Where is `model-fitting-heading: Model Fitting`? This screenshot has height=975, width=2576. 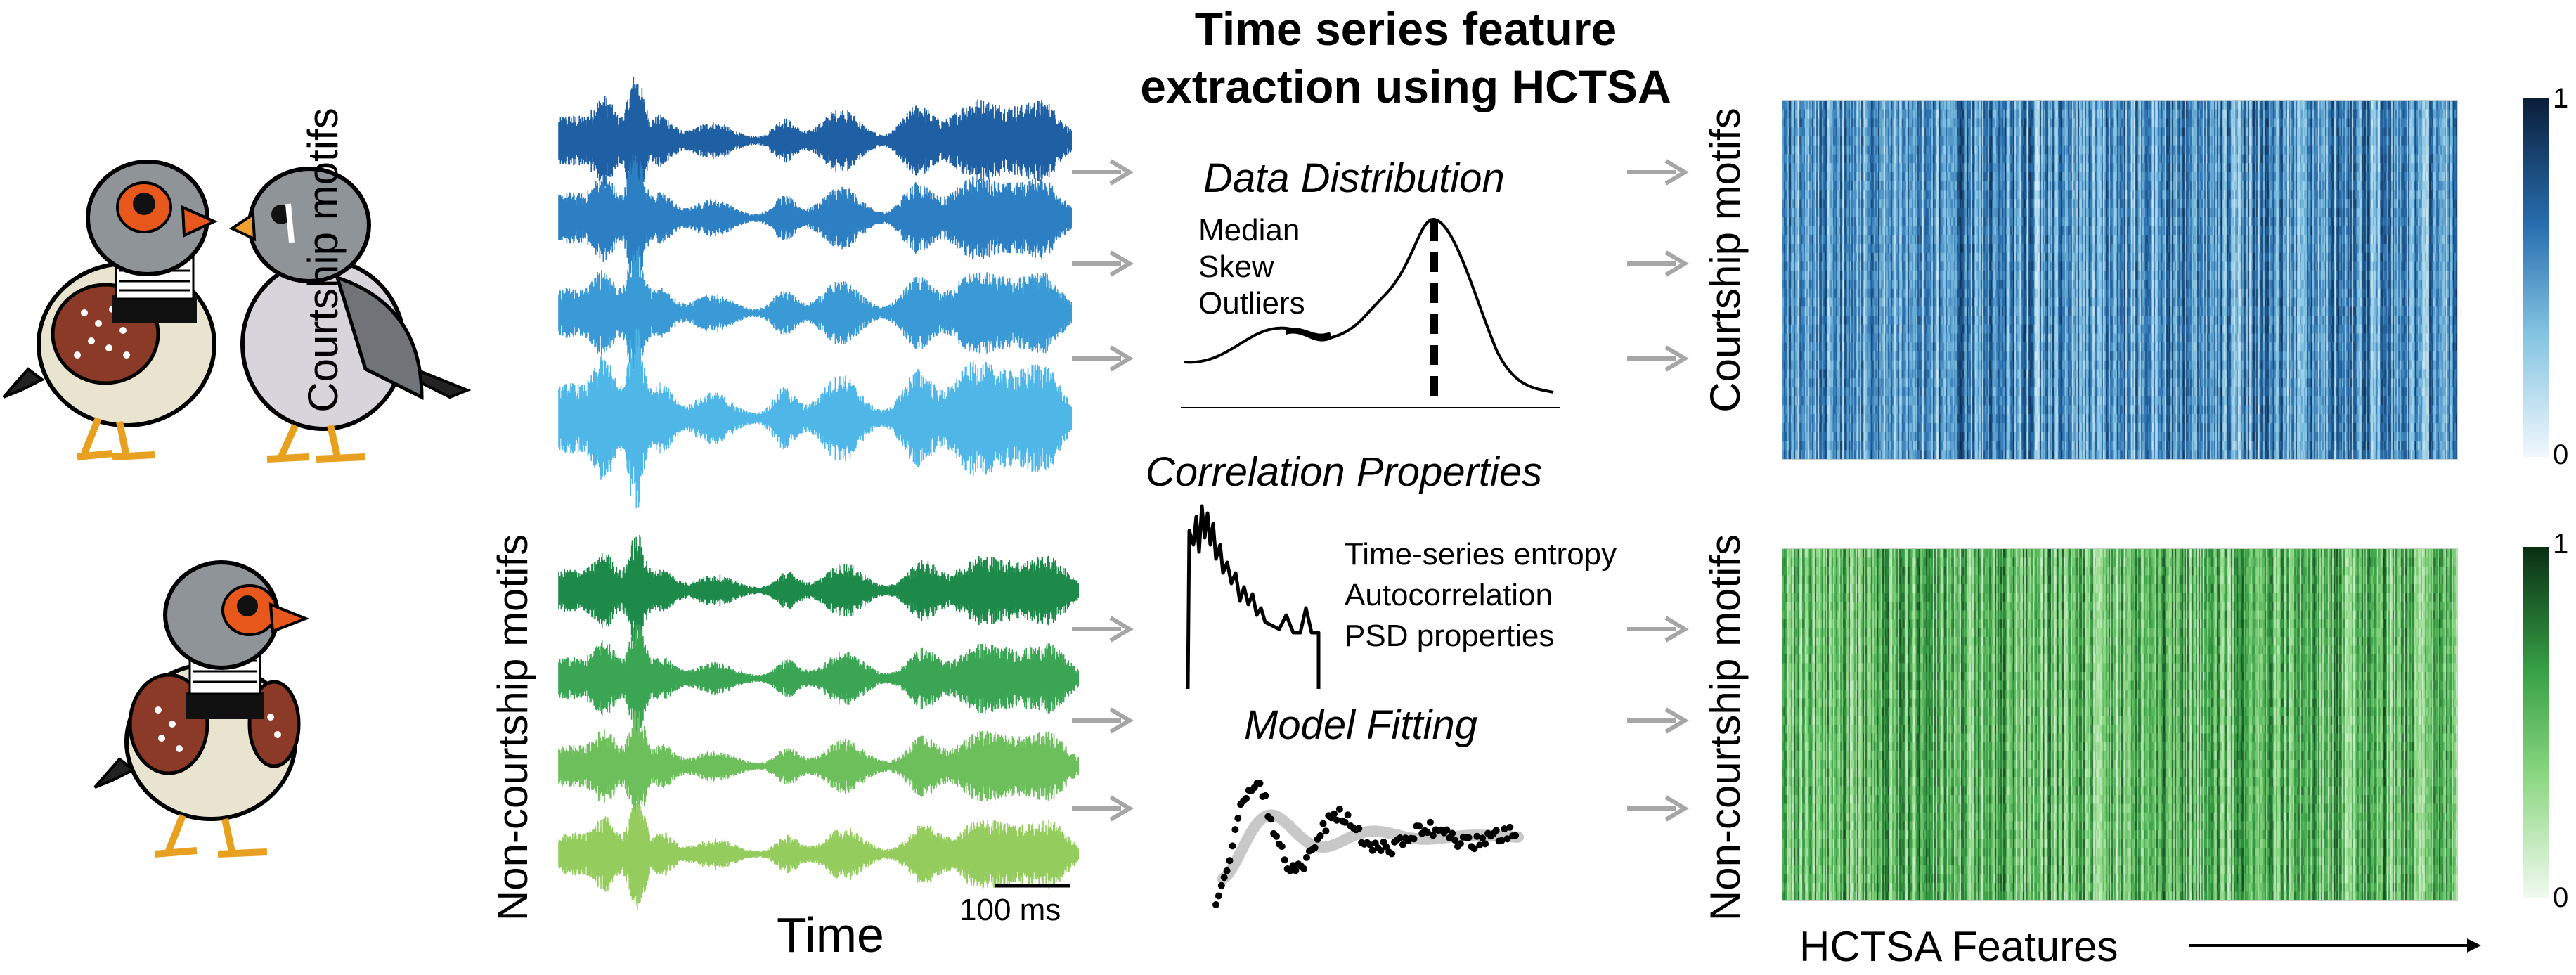
model-fitting-heading: Model Fitting is located at coordinates (1361, 725).